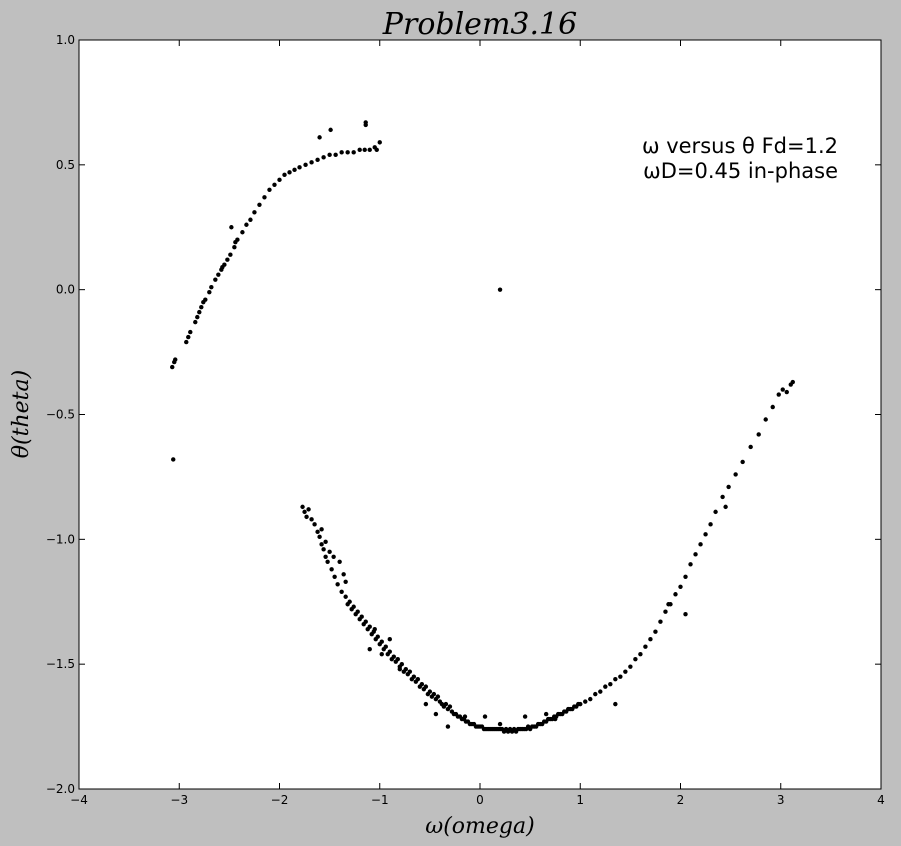  What do you see at coordinates (681, 800) in the screenshot?
I see `x-tick-label: 2` at bounding box center [681, 800].